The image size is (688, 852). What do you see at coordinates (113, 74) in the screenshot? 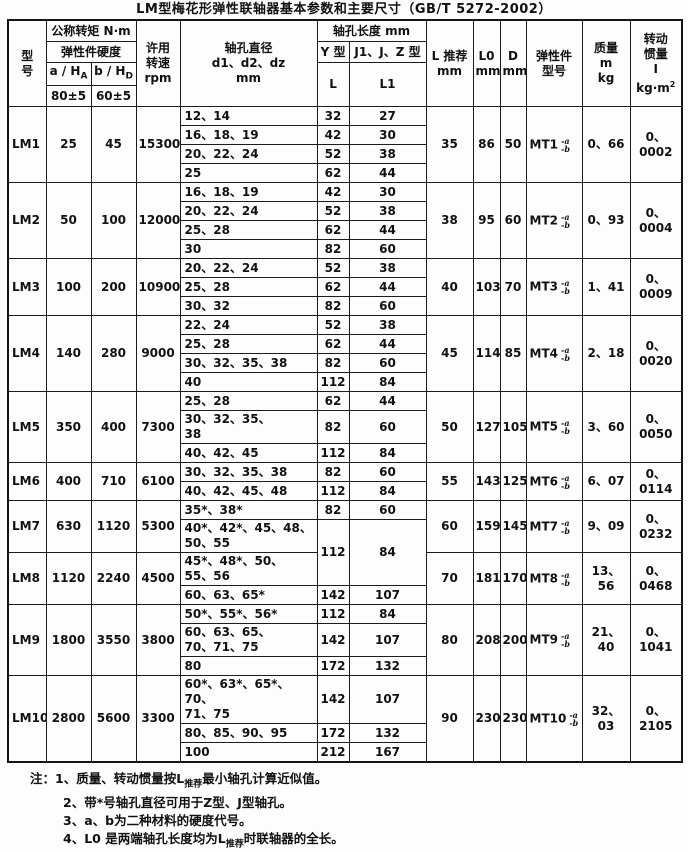
I see `header-hardness-b: b / HD` at bounding box center [113, 74].